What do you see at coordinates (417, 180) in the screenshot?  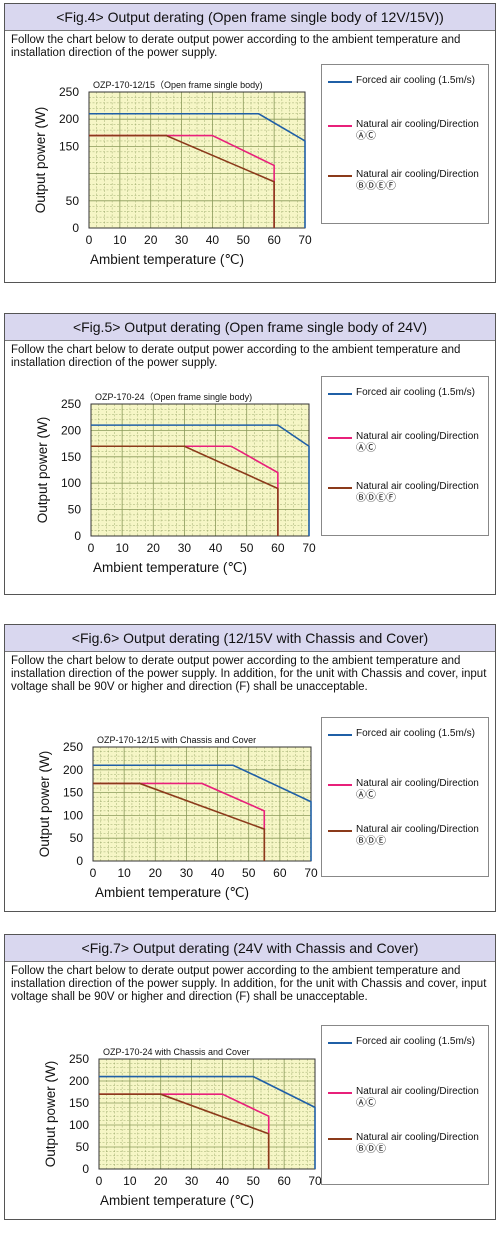 I see `legend-label: Natural air cooling/Direction ⒷⒹⒺⒻ` at bounding box center [417, 180].